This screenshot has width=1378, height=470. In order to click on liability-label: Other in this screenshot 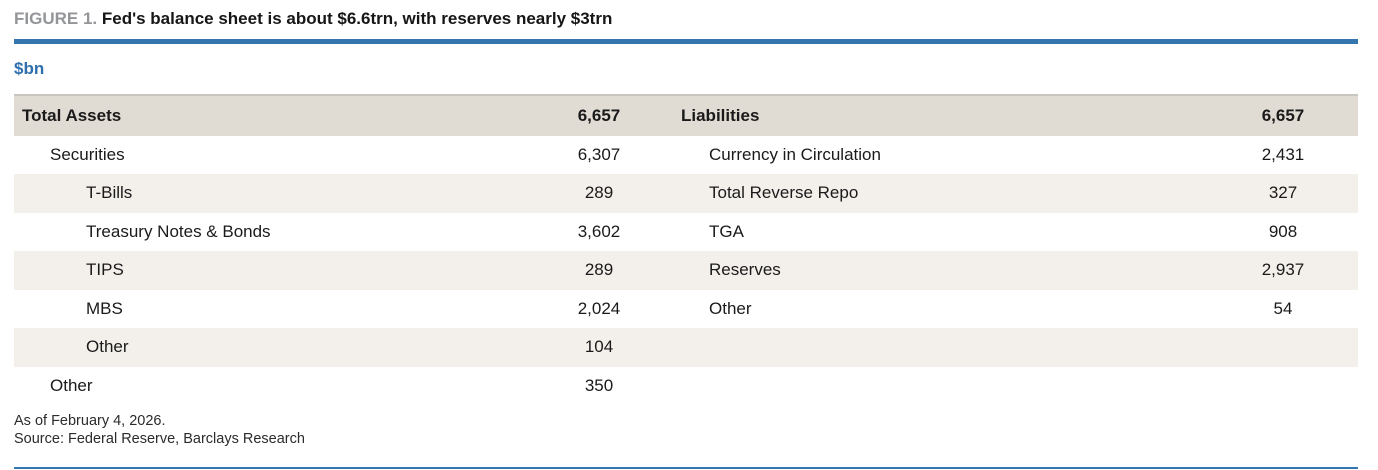, I will do `click(730, 308)`.